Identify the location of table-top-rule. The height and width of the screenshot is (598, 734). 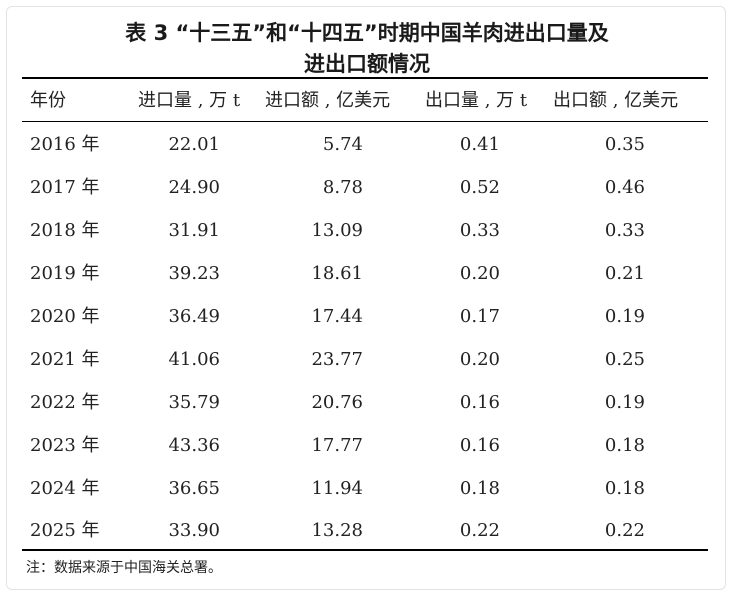
(365, 78).